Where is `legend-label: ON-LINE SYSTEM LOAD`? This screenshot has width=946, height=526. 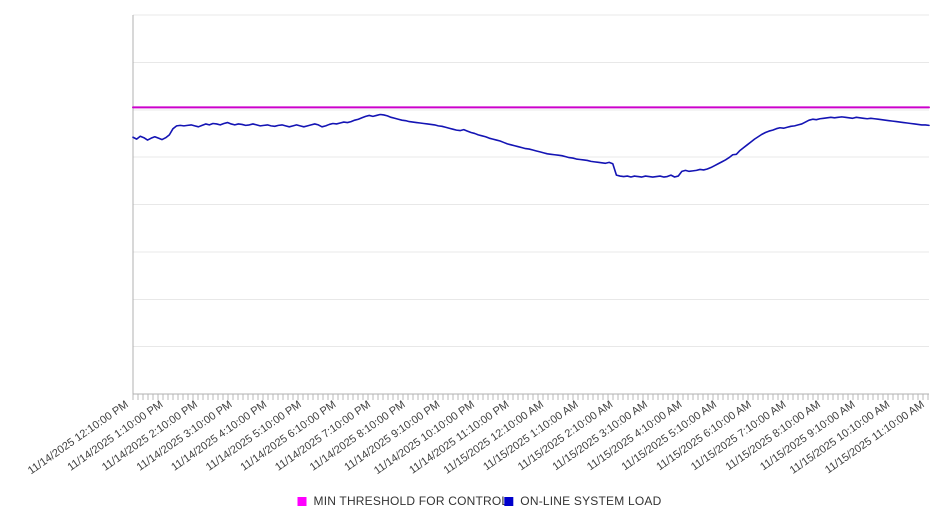
legend-label: ON-LINE SYSTEM LOAD is located at coordinates (590, 501).